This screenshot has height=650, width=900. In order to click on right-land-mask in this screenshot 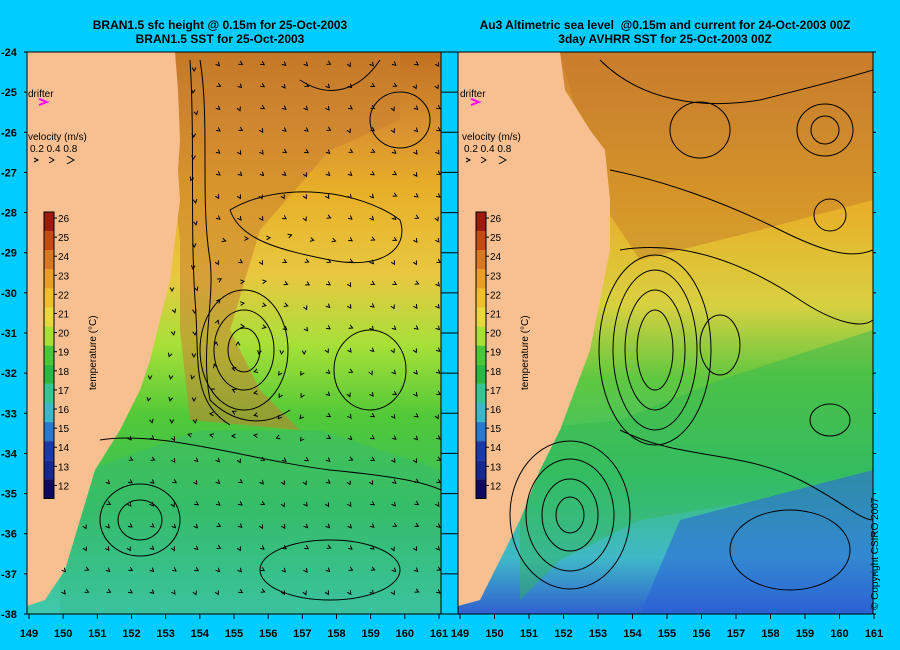, I will do `click(534, 329)`.